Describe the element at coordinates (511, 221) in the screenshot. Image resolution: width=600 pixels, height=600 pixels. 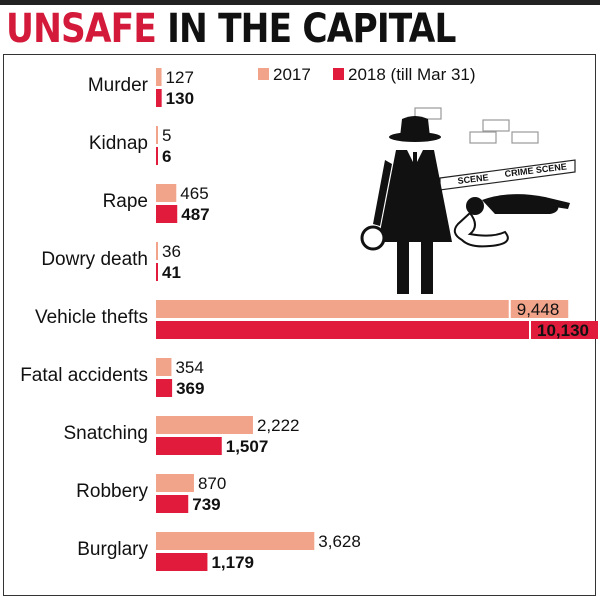
I see `body-outline-icon` at that location.